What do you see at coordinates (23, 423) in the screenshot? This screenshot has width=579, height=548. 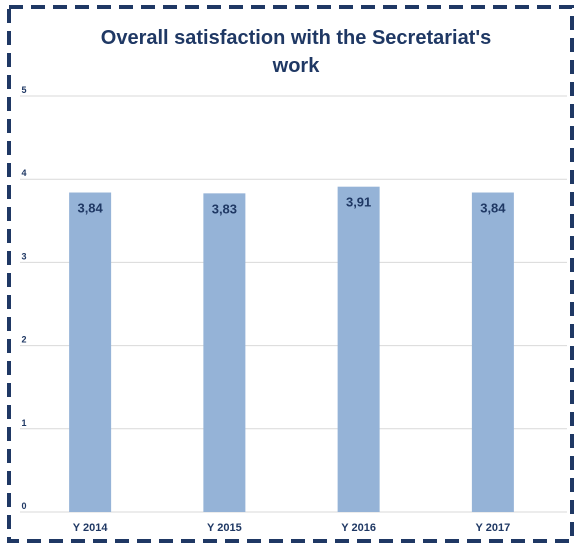 I see `y-tick-label: 1` at bounding box center [23, 423].